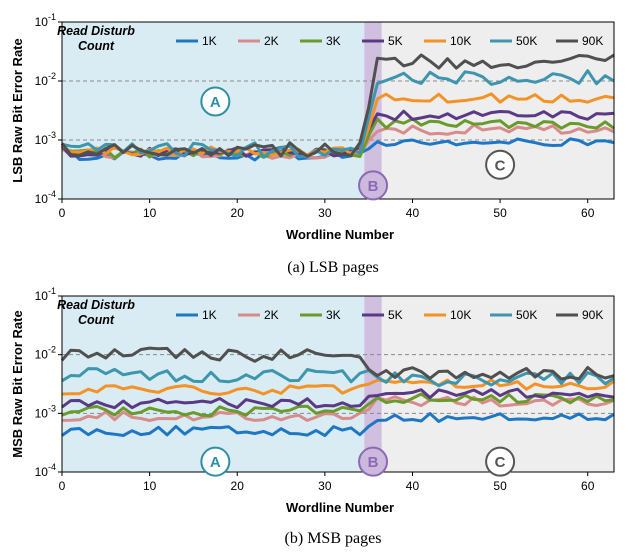 The height and width of the screenshot is (552, 634). I want to click on series-line-5k, so click(338, 398).